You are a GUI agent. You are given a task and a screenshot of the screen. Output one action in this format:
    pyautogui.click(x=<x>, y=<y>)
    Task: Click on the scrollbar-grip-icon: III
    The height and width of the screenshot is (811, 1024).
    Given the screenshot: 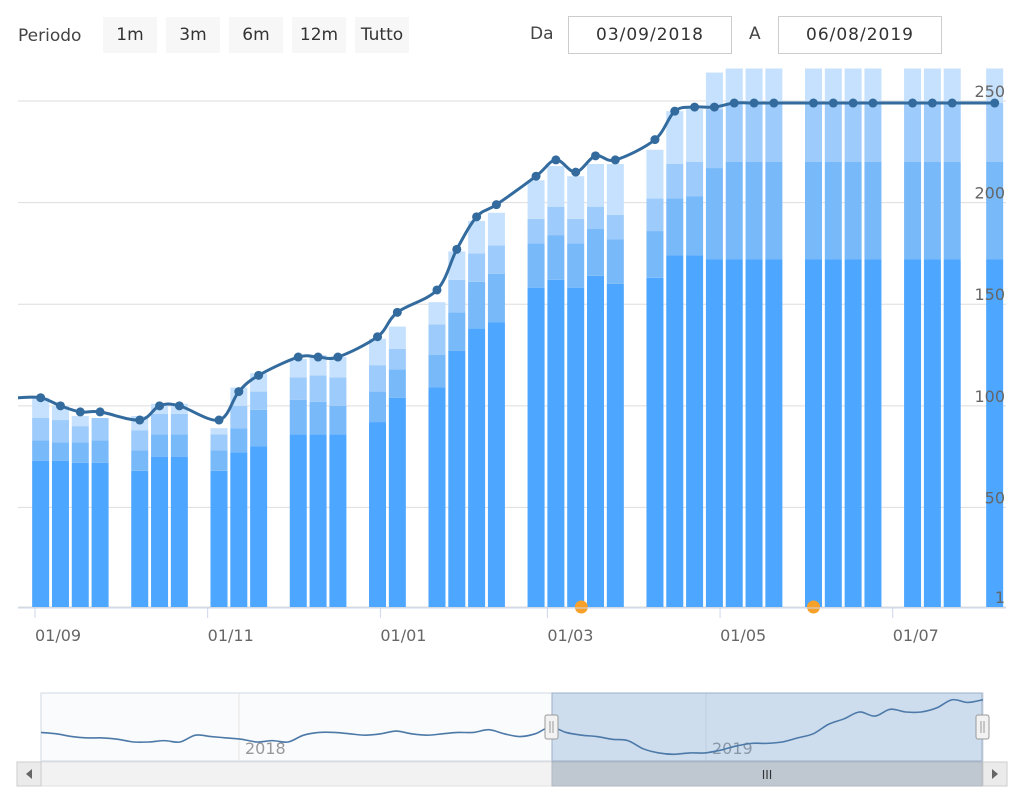 What is the action you would take?
    pyautogui.click(x=767, y=775)
    